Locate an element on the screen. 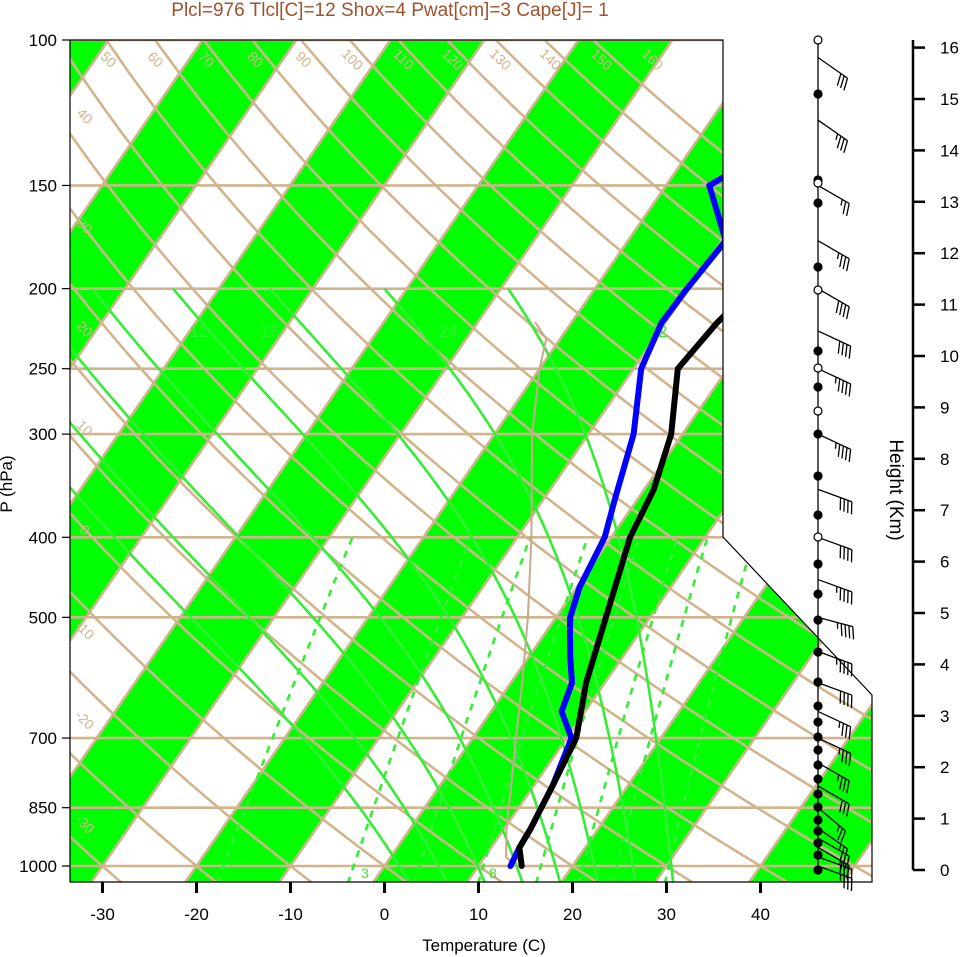 The image size is (961, 957). height-tick-label: 16 is located at coordinates (949, 48).